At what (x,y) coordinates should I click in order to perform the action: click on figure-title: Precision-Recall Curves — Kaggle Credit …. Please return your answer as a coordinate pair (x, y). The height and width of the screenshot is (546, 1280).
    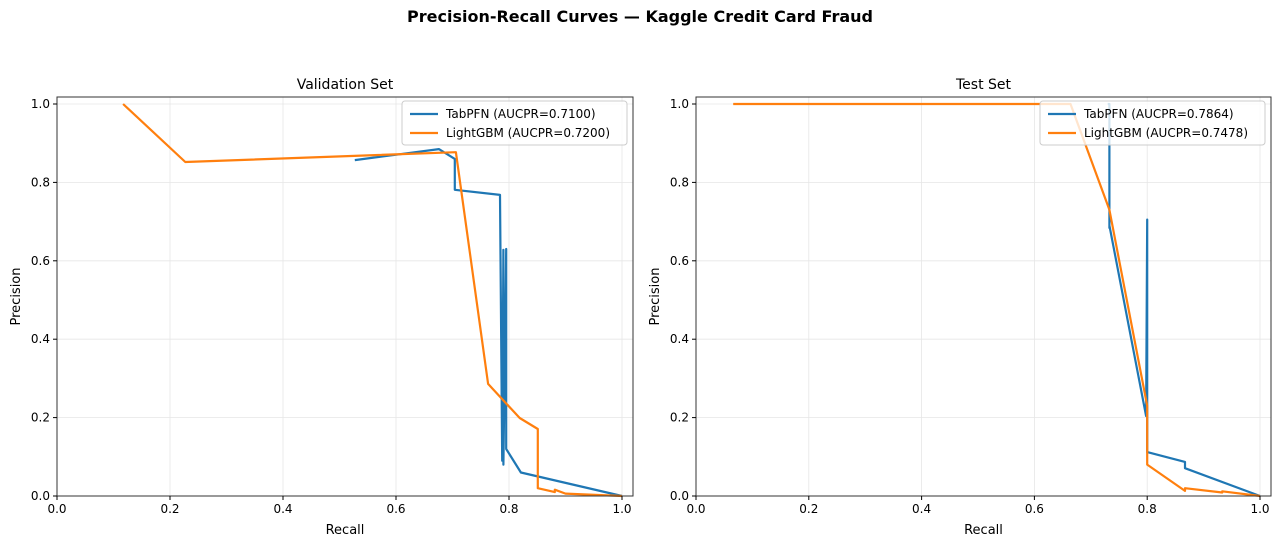
    Looking at the image, I should click on (640, 16).